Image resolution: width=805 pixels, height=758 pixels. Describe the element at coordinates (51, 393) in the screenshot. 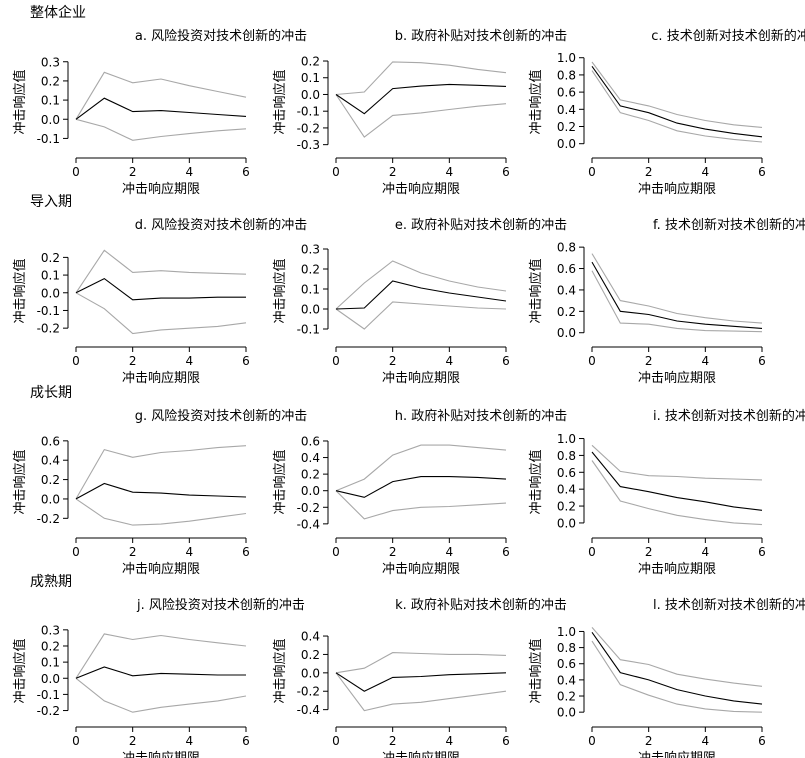

I see `group-label-growth: 成长期` at that location.